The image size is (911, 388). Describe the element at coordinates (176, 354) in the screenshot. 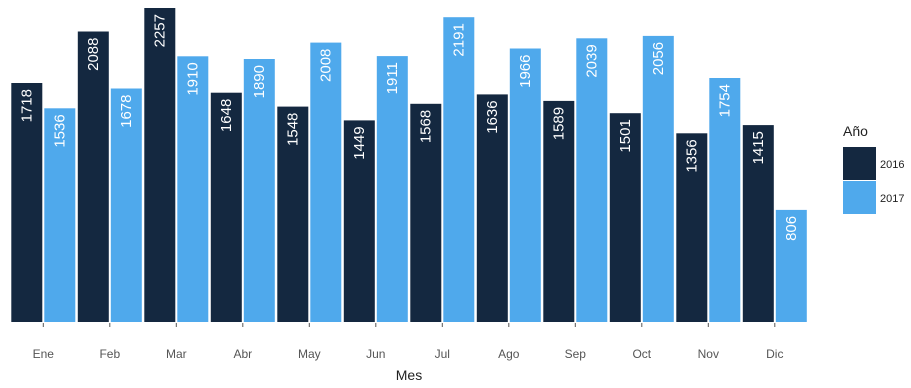

I see `x-tick-label-mar: Mar` at that location.